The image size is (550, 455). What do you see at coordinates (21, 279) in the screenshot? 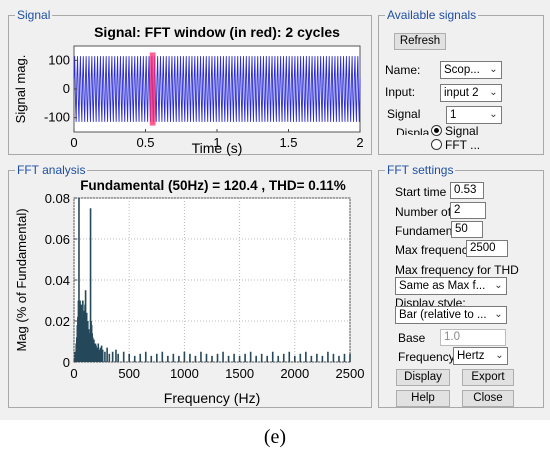
I see `fft-ylabel: Mag (% of Fundamental)` at bounding box center [21, 279].